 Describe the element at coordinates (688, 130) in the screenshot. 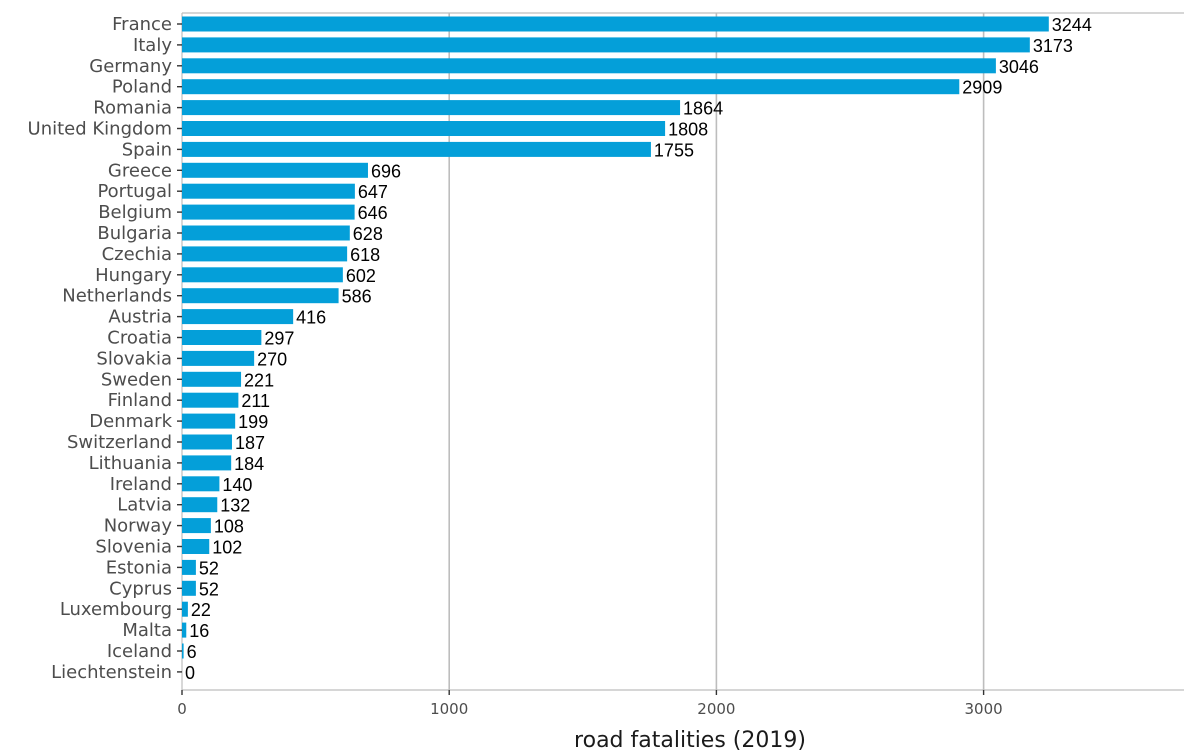

I see `data-label: 1808` at that location.